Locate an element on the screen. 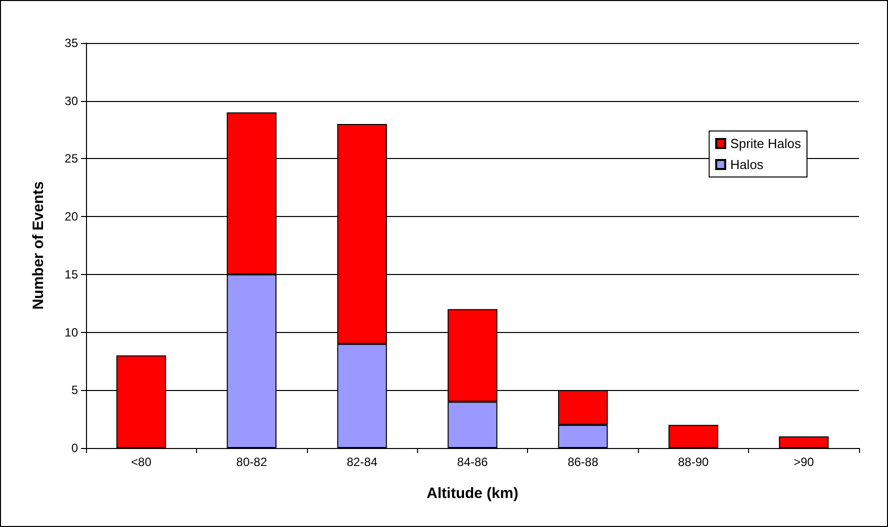 The height and width of the screenshot is (527, 888). x-tick-label: 80-82 is located at coordinates (252, 462).